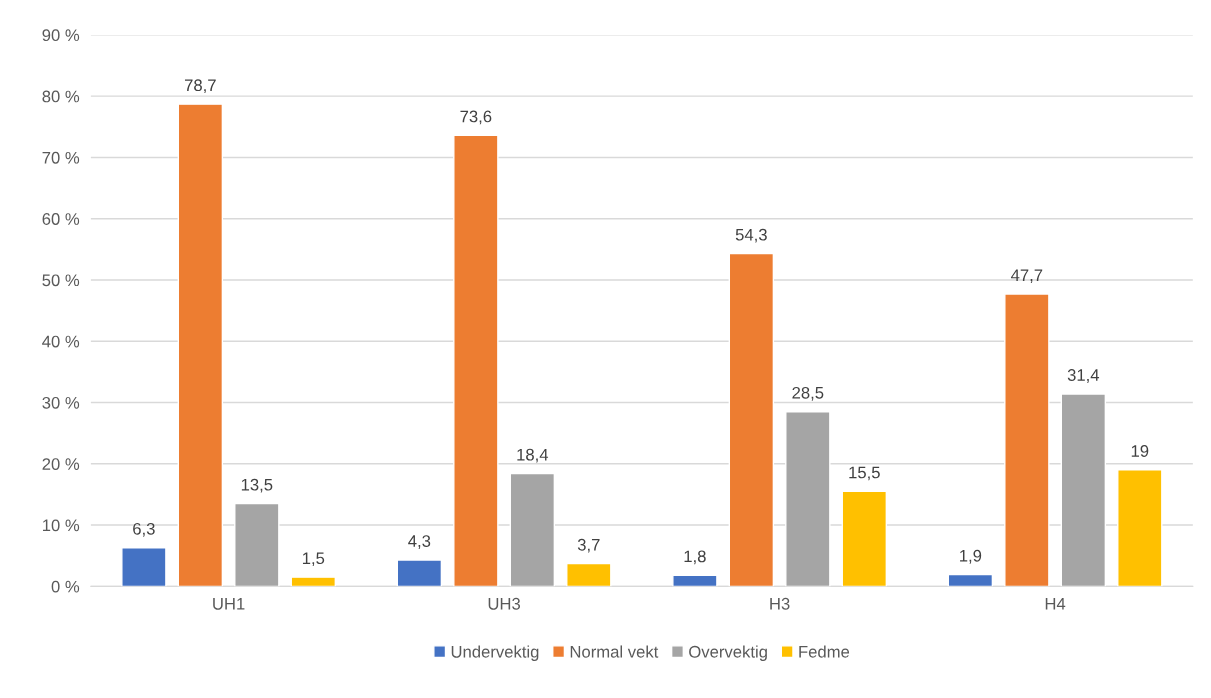 Image resolution: width=1211 pixels, height=698 pixels. I want to click on data-label: 78,7, so click(200, 86).